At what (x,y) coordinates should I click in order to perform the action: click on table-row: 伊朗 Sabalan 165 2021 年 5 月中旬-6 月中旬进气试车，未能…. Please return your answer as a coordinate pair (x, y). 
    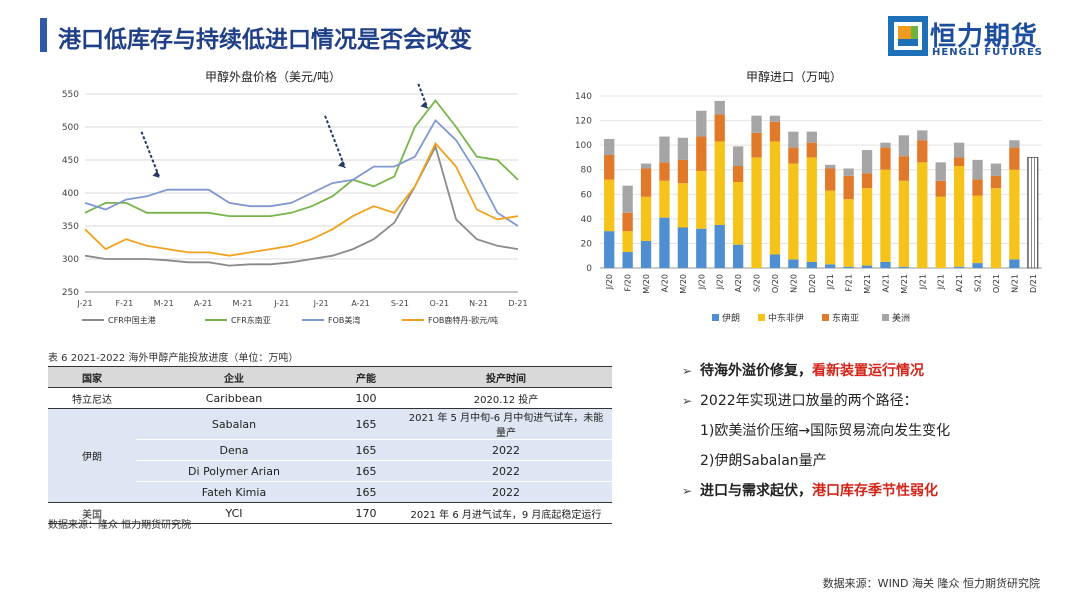
    Looking at the image, I should click on (330, 455).